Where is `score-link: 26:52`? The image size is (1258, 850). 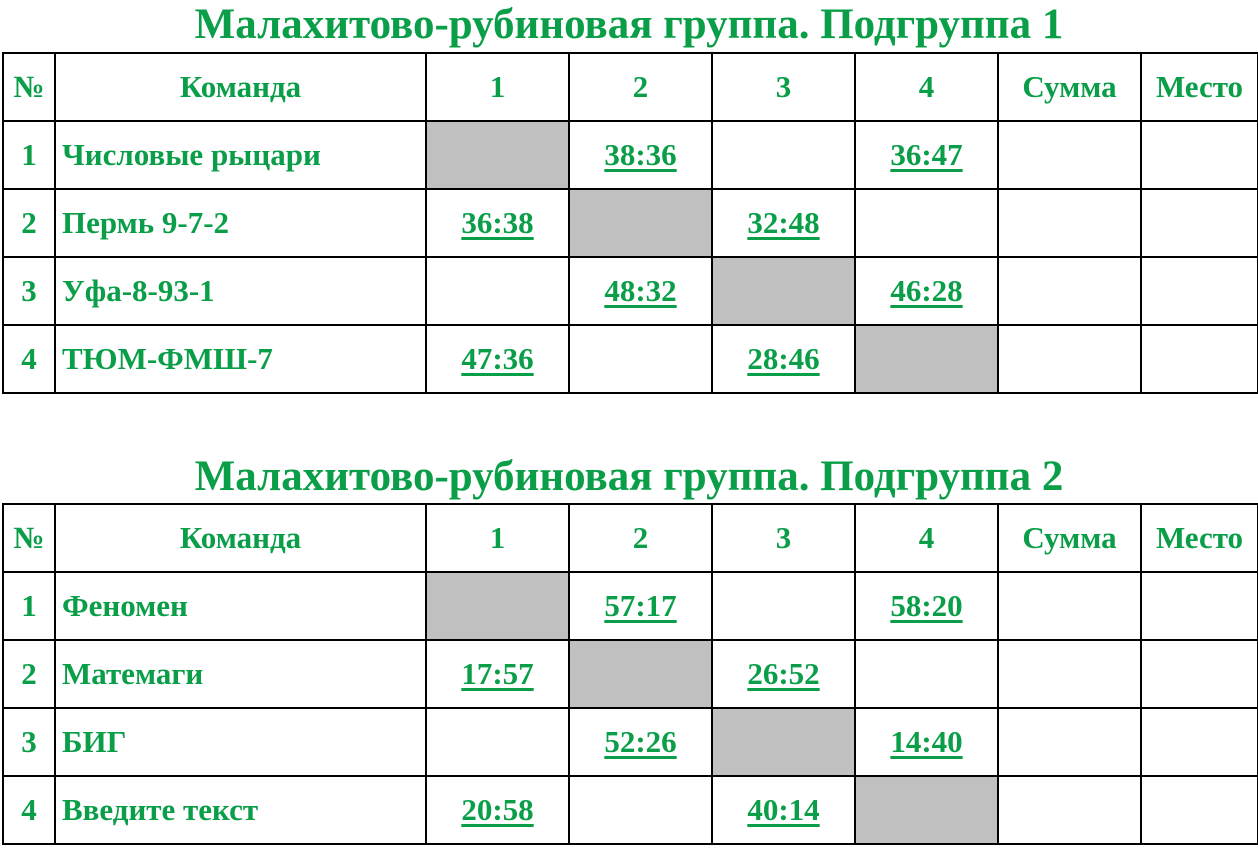
score-link: 26:52 is located at coordinates (783, 673).